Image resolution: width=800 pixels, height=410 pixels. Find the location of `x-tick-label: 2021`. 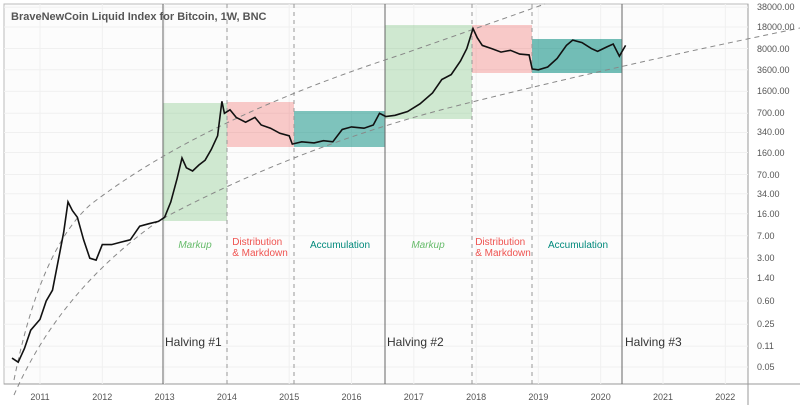

x-tick-label: 2021 is located at coordinates (663, 397).